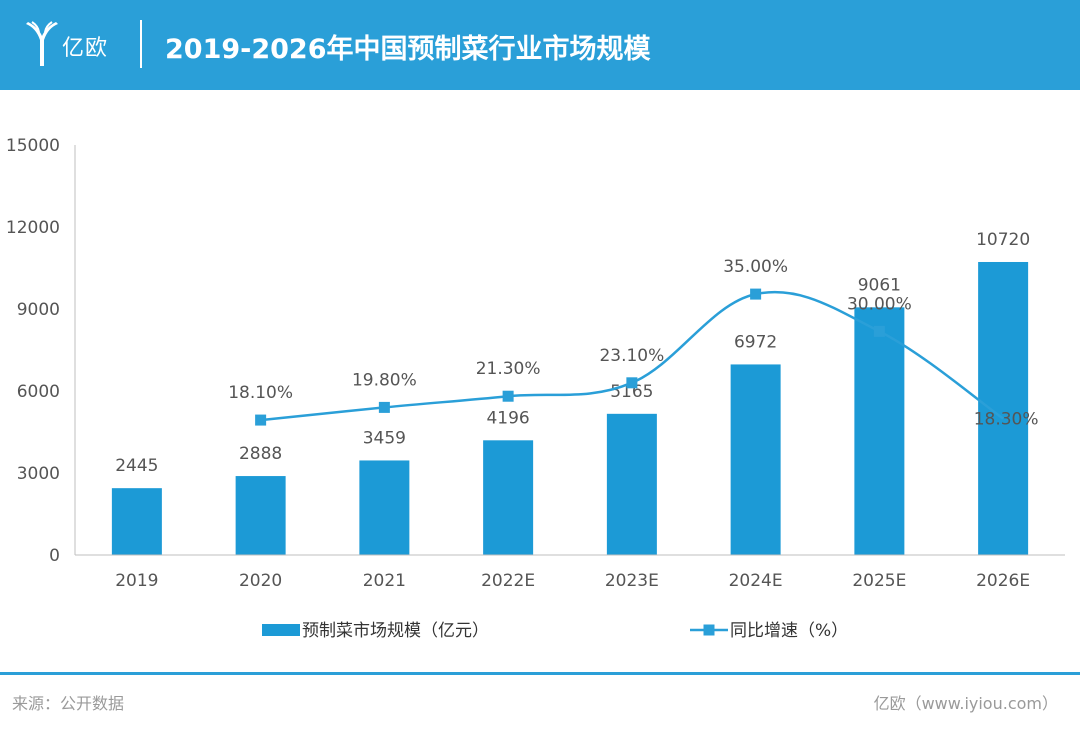  Describe the element at coordinates (632, 581) in the screenshot. I see `x-tick-label: 2023E` at that location.